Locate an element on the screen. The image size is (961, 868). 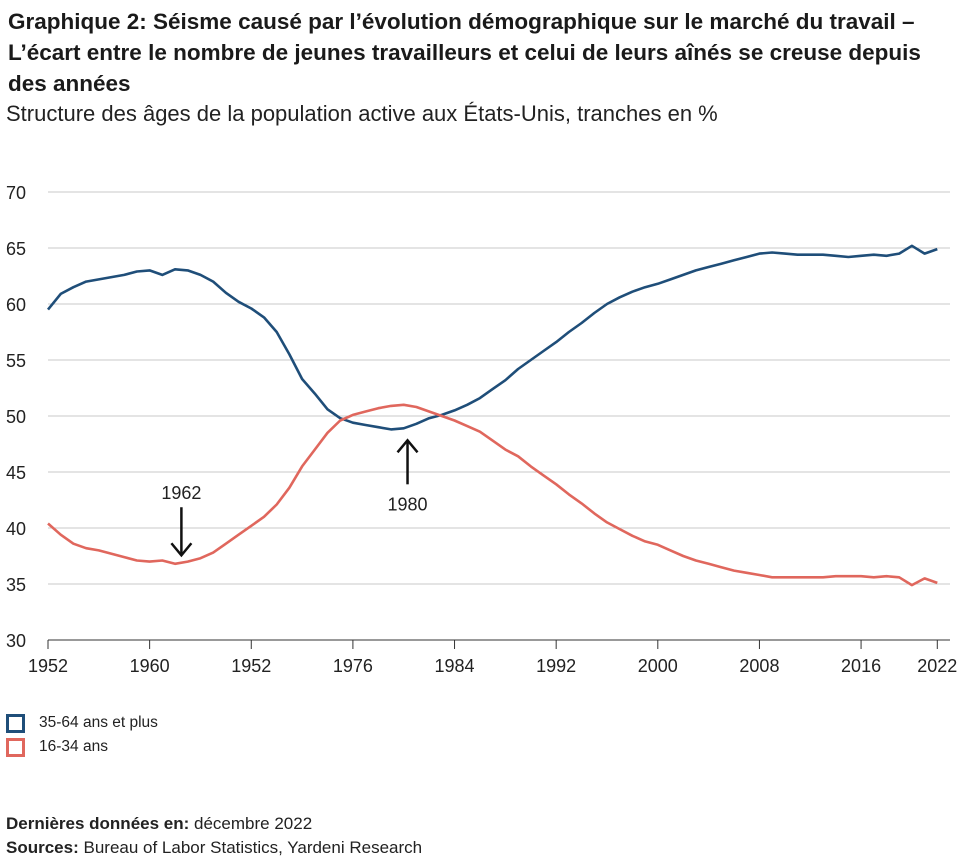
legend-item-older: 35-64 ans et plus is located at coordinates (82, 723).